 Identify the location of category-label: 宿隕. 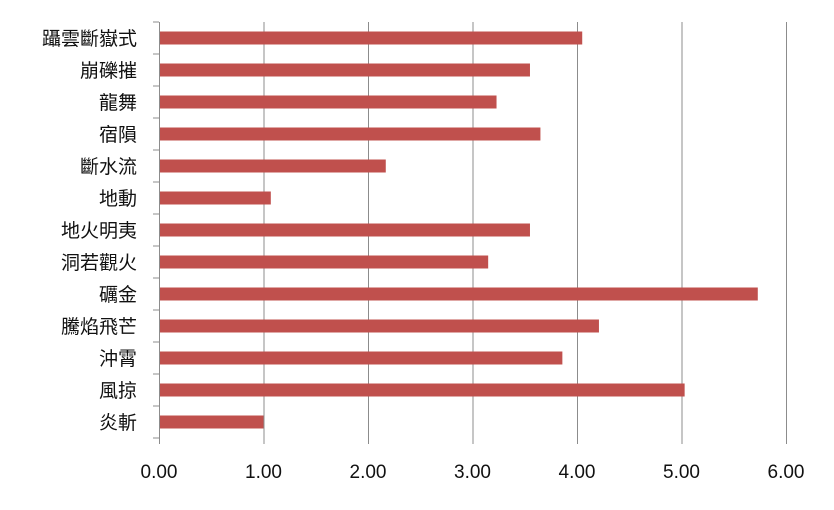
(118, 135).